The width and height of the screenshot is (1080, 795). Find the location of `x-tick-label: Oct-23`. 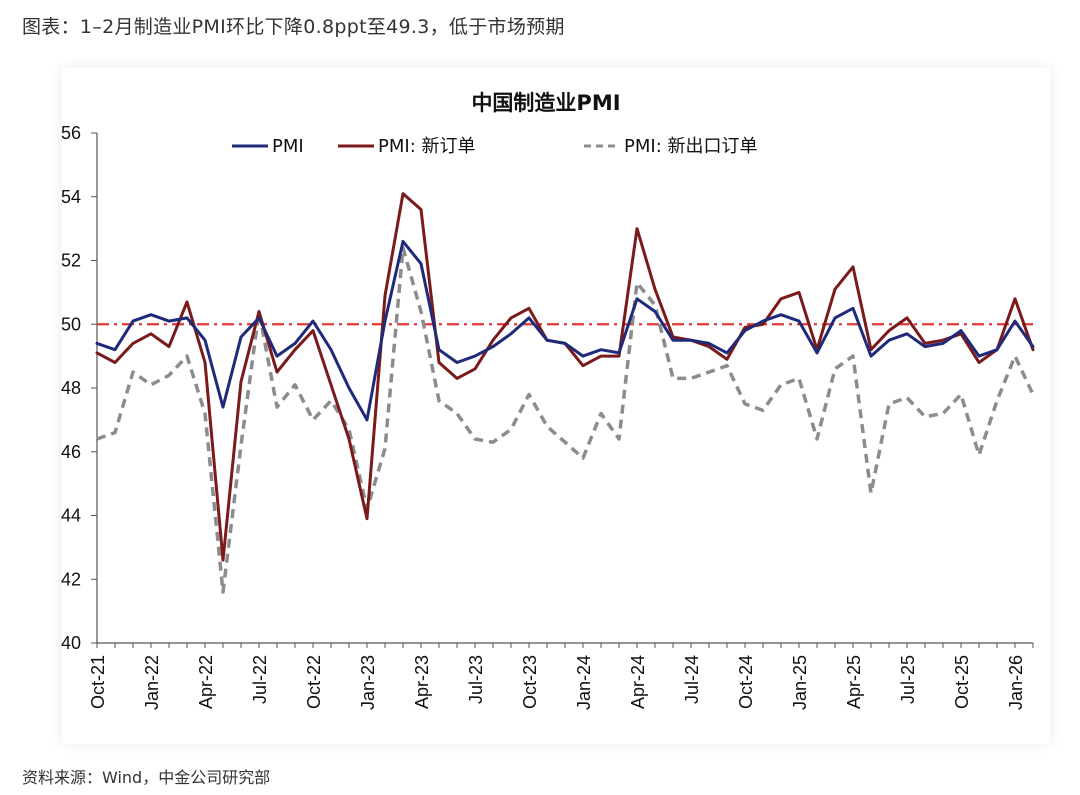

x-tick-label: Oct-23 is located at coordinates (530, 682).